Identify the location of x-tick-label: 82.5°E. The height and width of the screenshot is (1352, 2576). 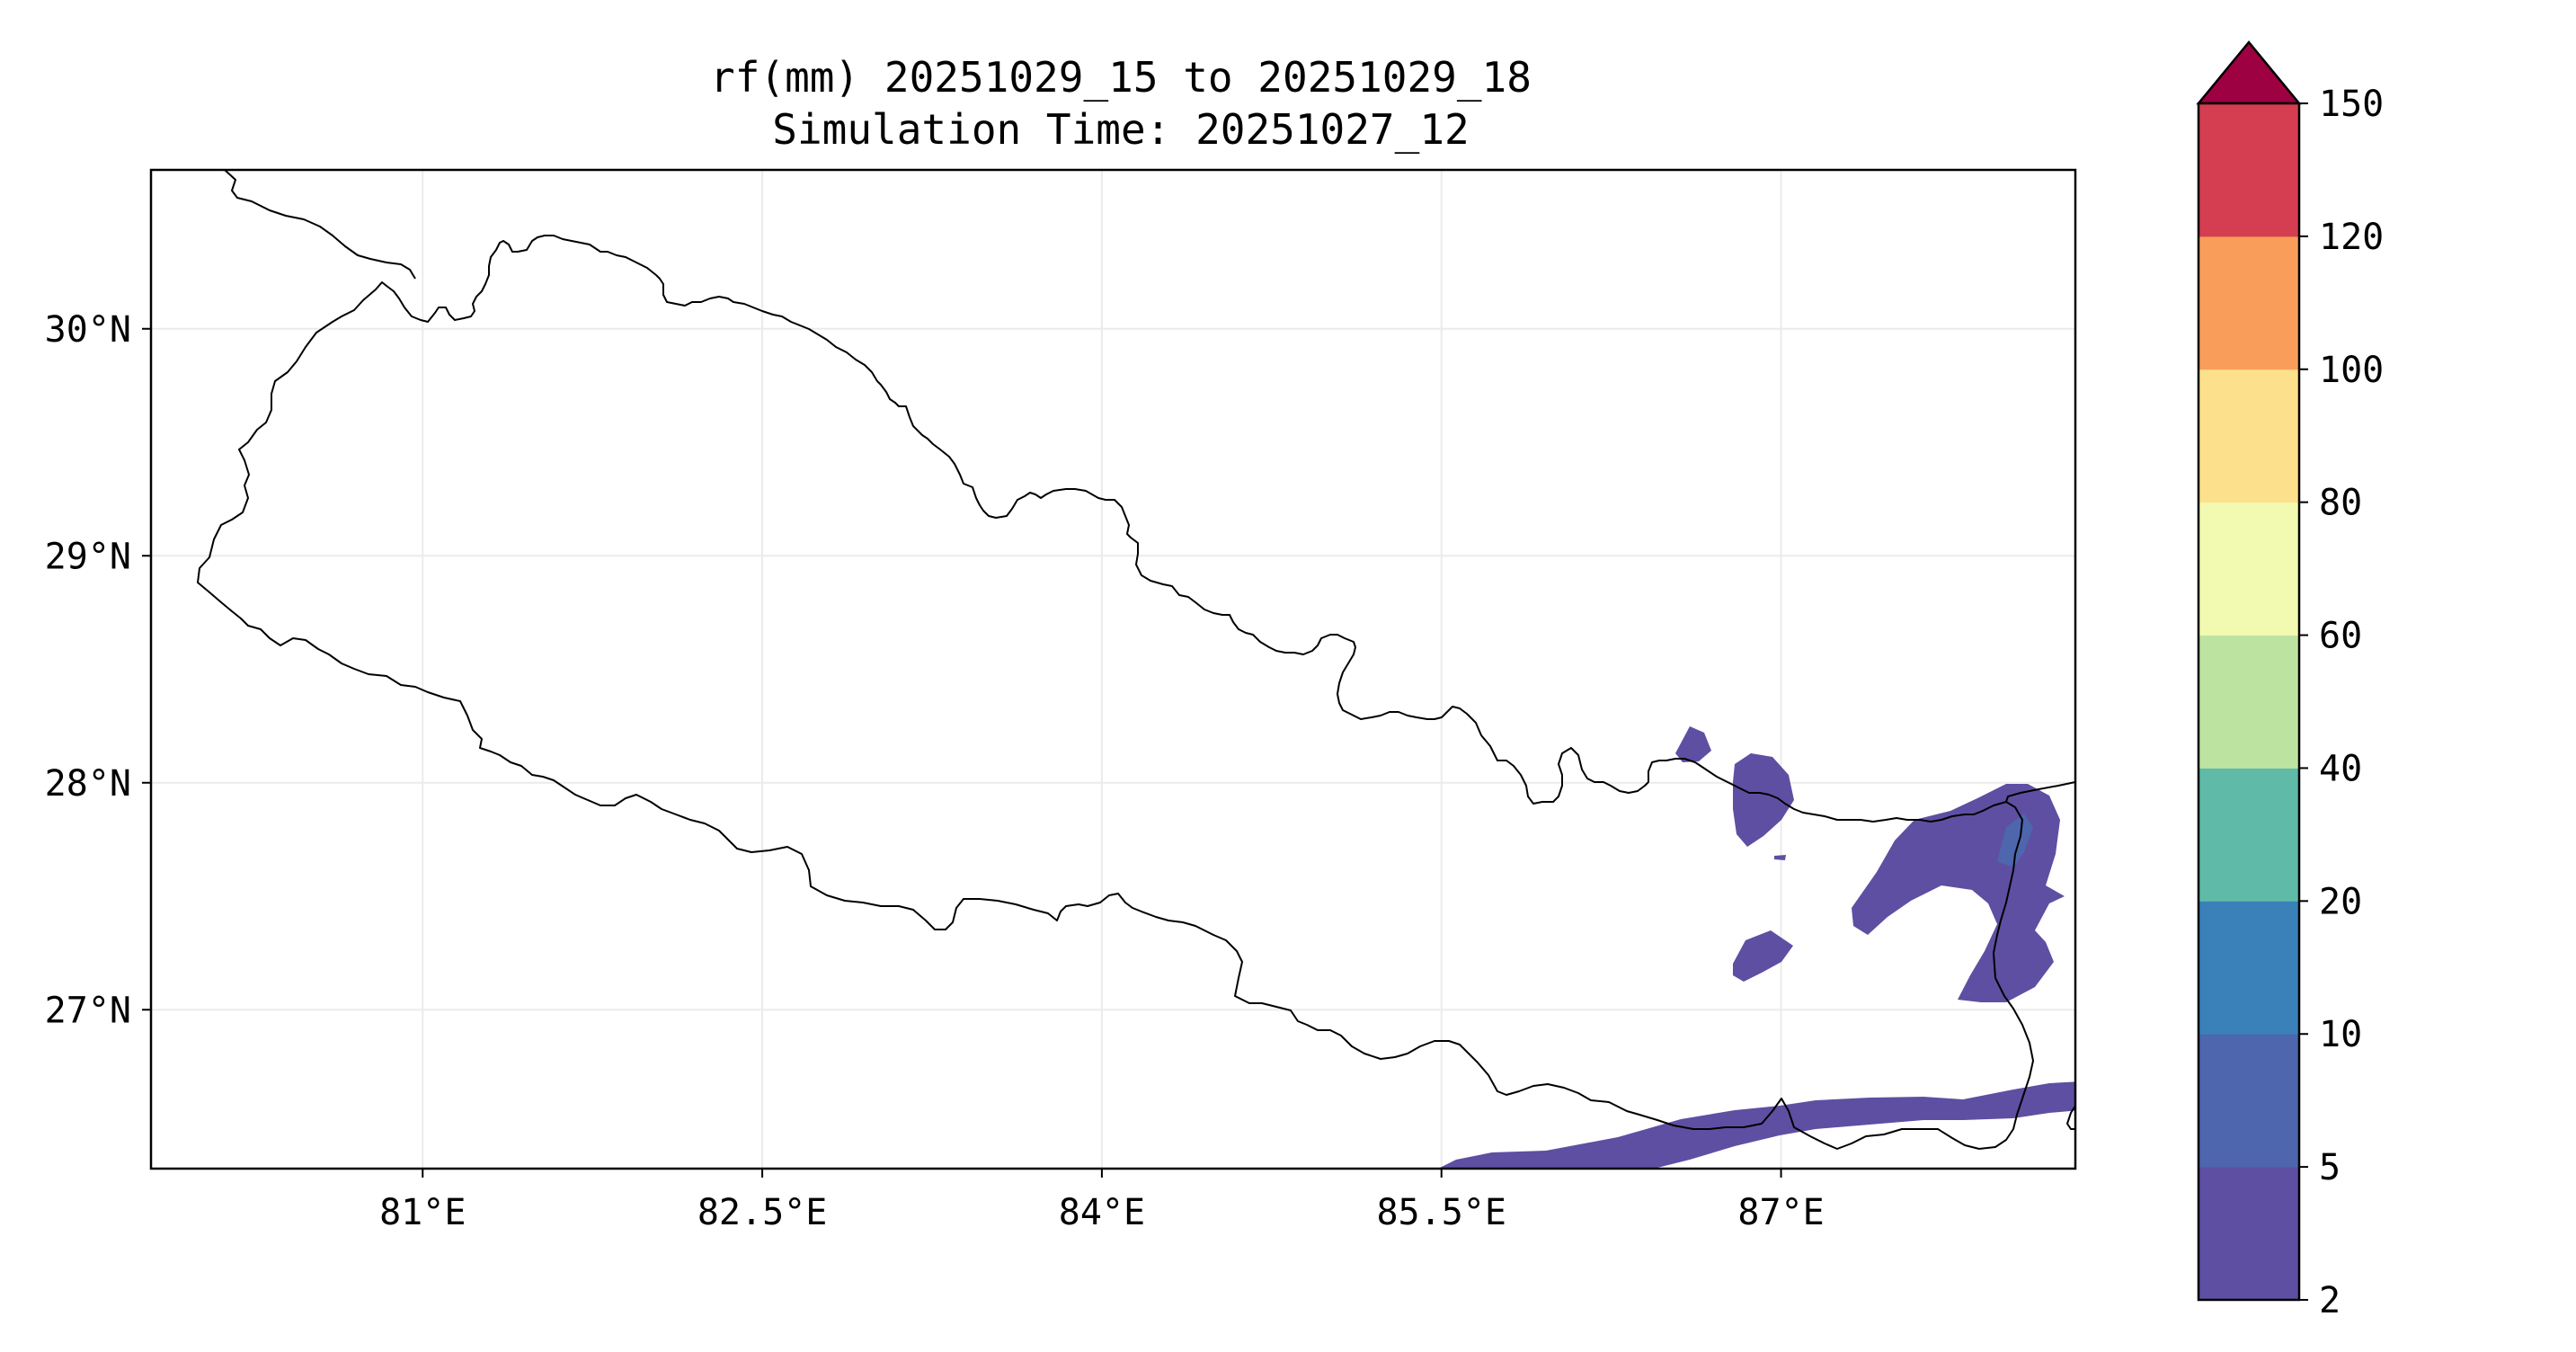
(762, 1212).